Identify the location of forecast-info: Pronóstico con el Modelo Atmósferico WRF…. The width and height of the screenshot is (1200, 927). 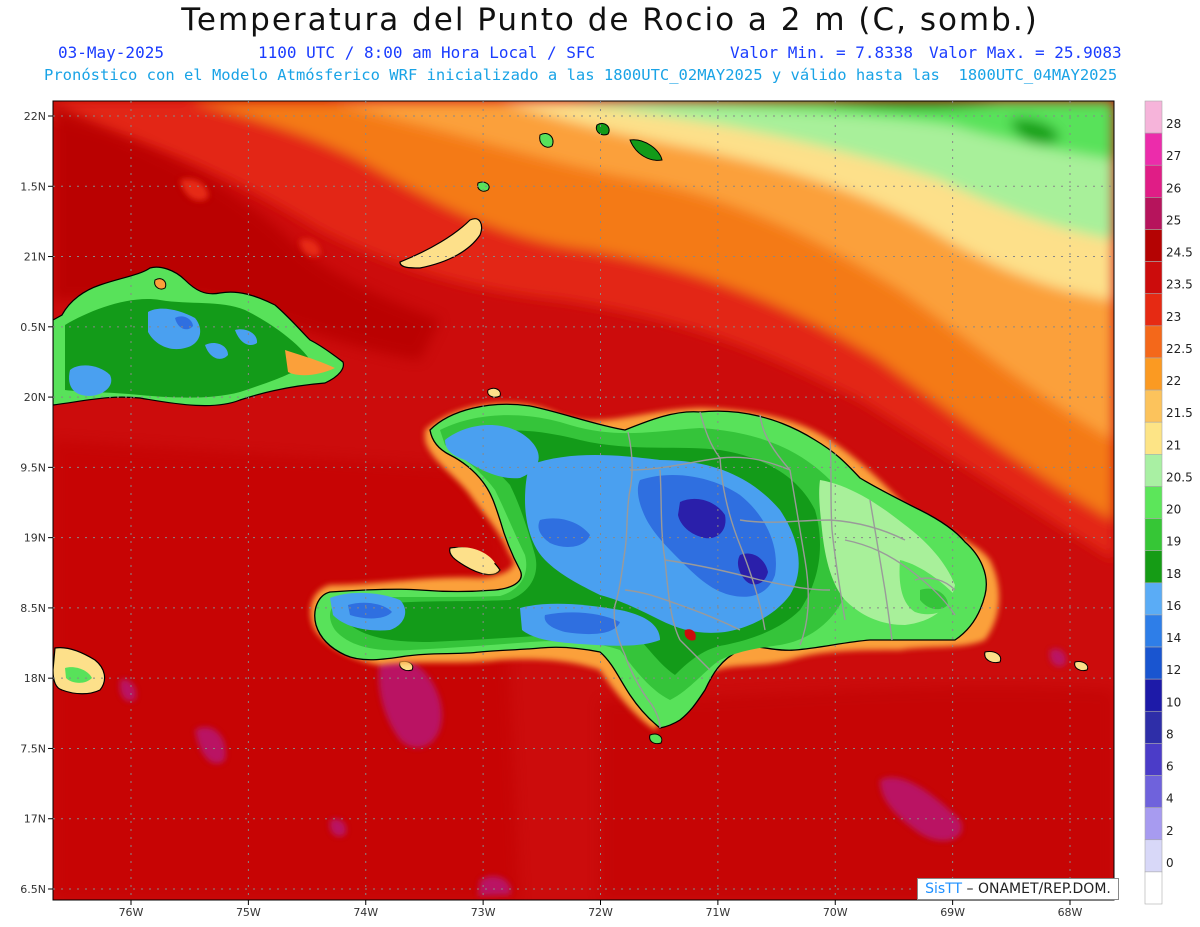
(581, 75).